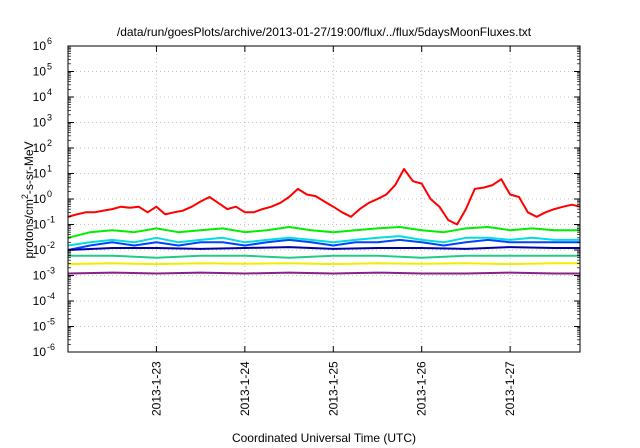  What do you see at coordinates (333, 388) in the screenshot?
I see `x-tick-label: 2013-1-25` at bounding box center [333, 388].